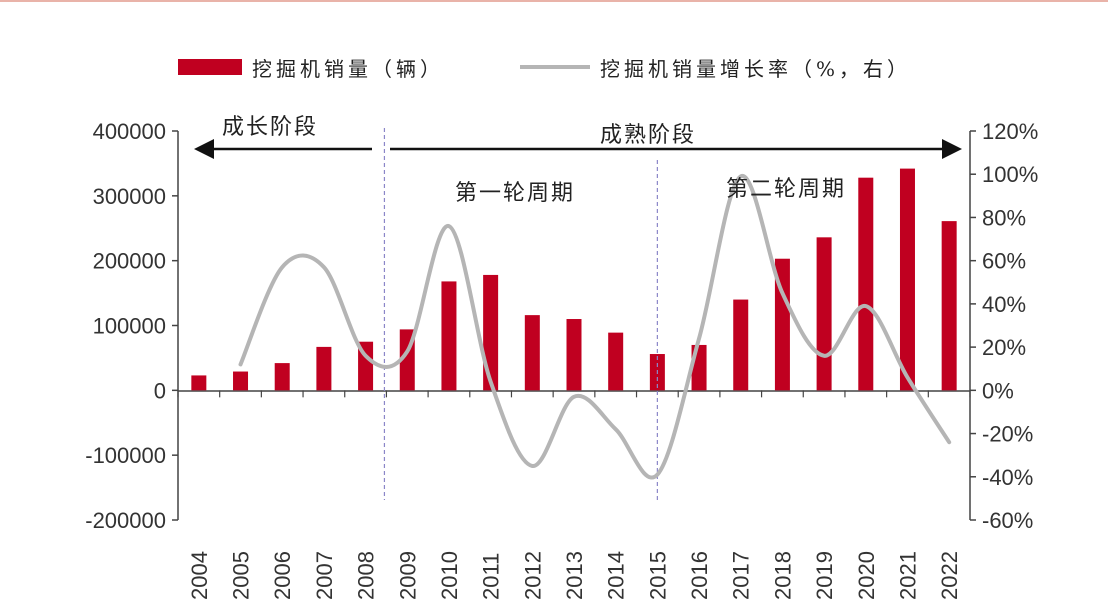 The image size is (1108, 610). What do you see at coordinates (544, 69) in the screenshot?
I see `legend: 挖掘机销量（辆） 挖掘机销量增长率（%，右）` at bounding box center [544, 69].